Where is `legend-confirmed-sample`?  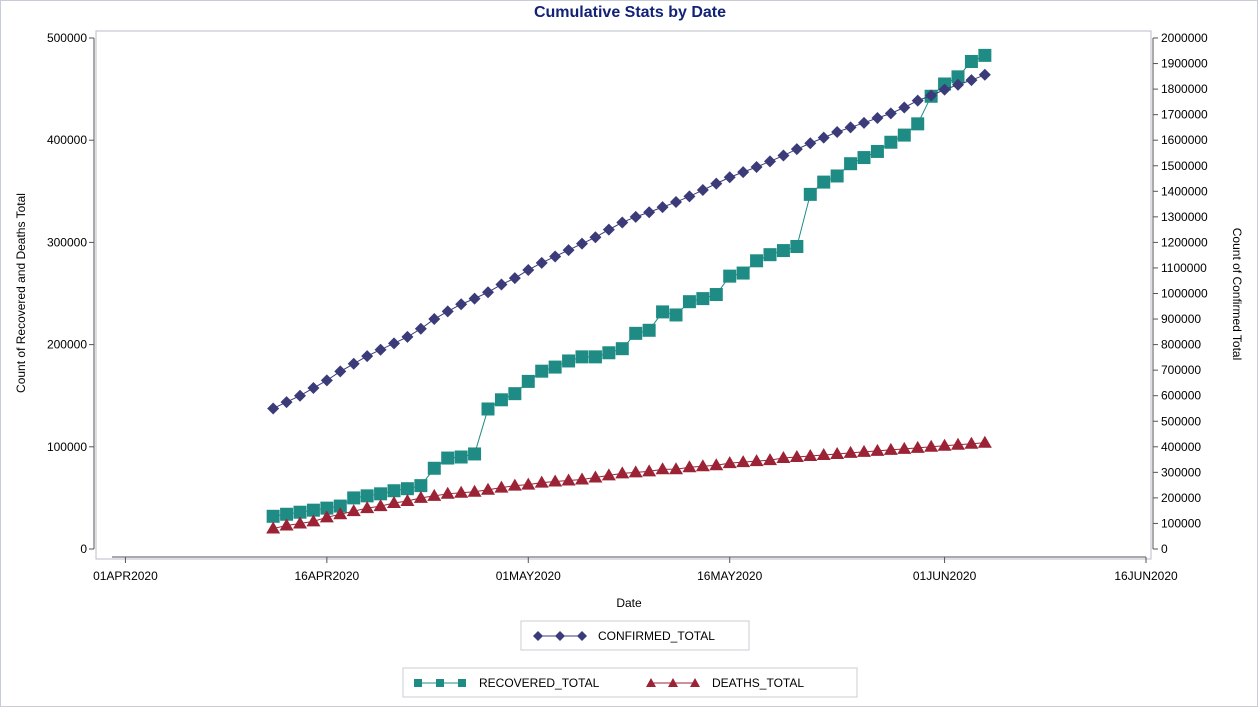
legend-confirmed-sample is located at coordinates (560, 636).